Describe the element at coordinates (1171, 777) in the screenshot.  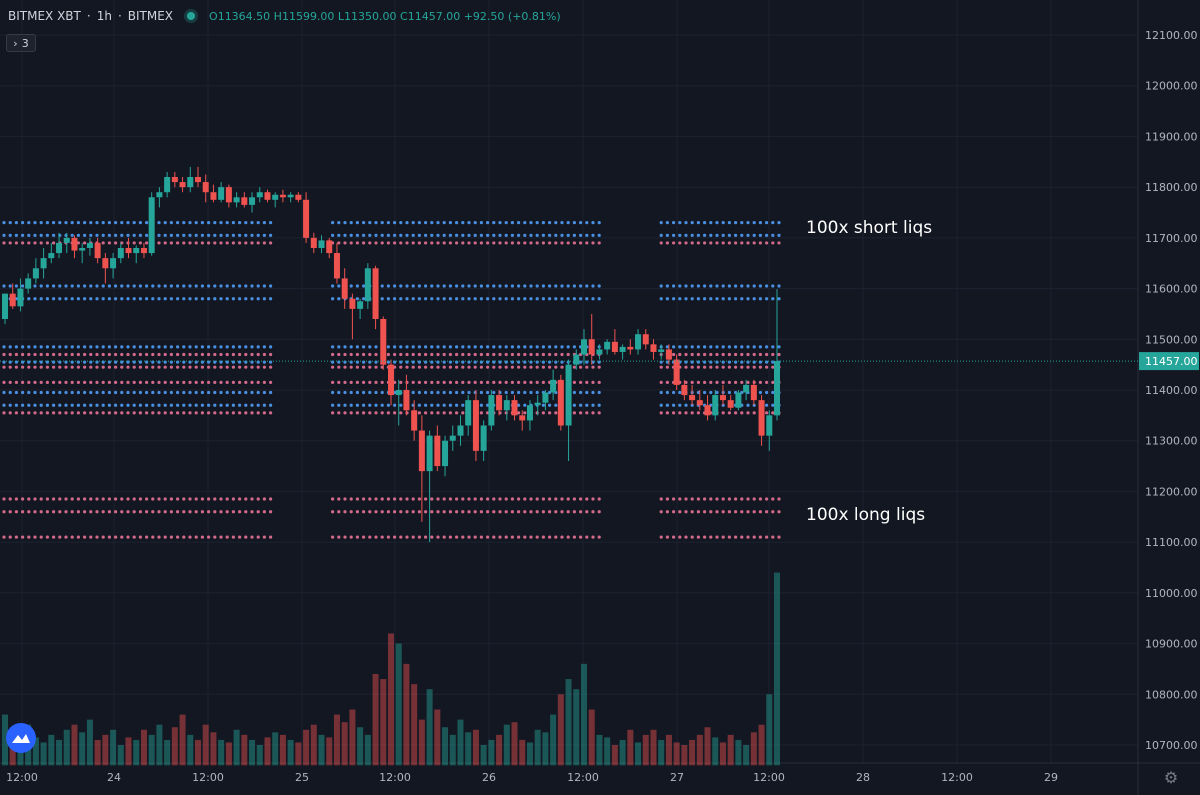
I see `gear-icon: ⚙` at that location.